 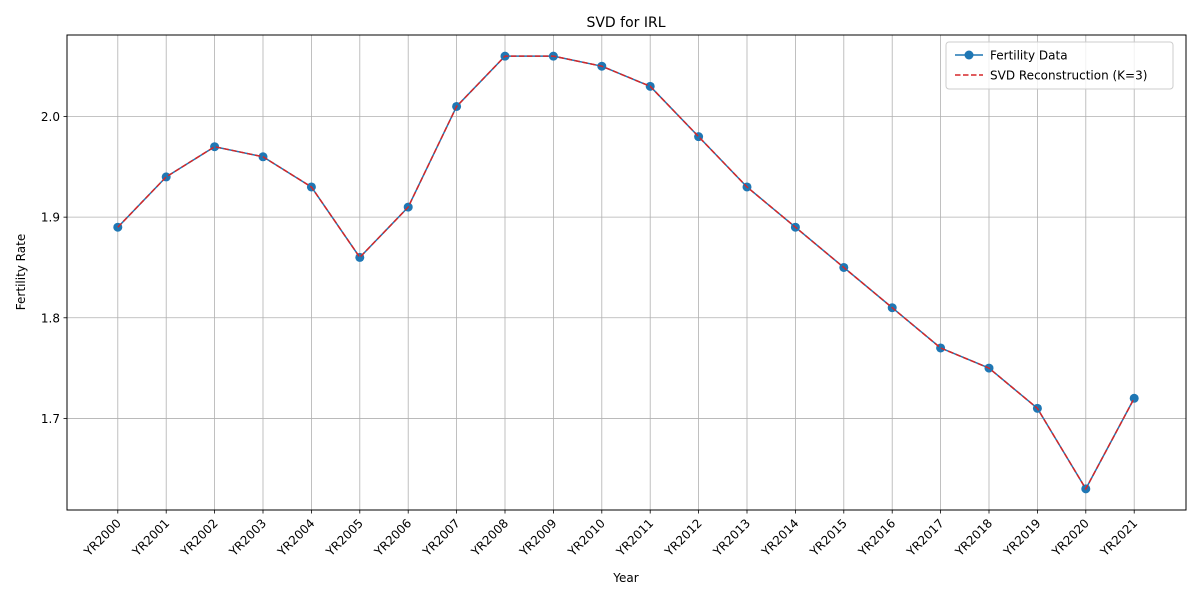 I want to click on y-tick-label: 1.7, so click(x=50, y=419).